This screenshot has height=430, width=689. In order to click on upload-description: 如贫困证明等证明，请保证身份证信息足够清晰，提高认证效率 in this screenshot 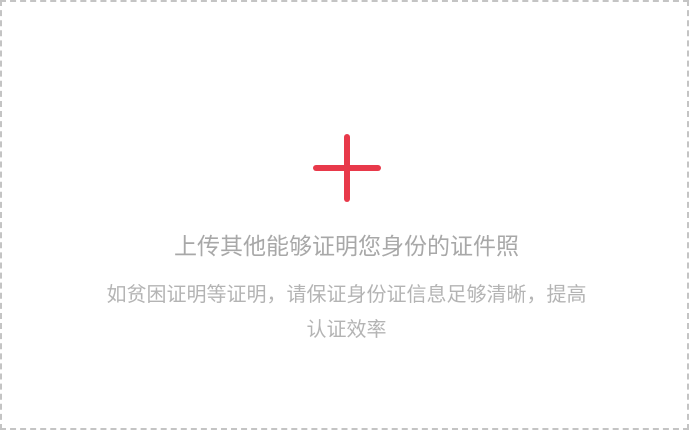, I will do `click(346, 311)`.